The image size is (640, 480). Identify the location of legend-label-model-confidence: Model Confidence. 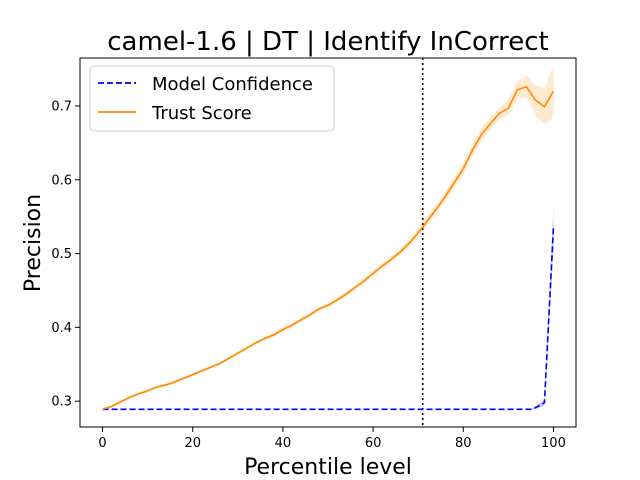
(232, 84).